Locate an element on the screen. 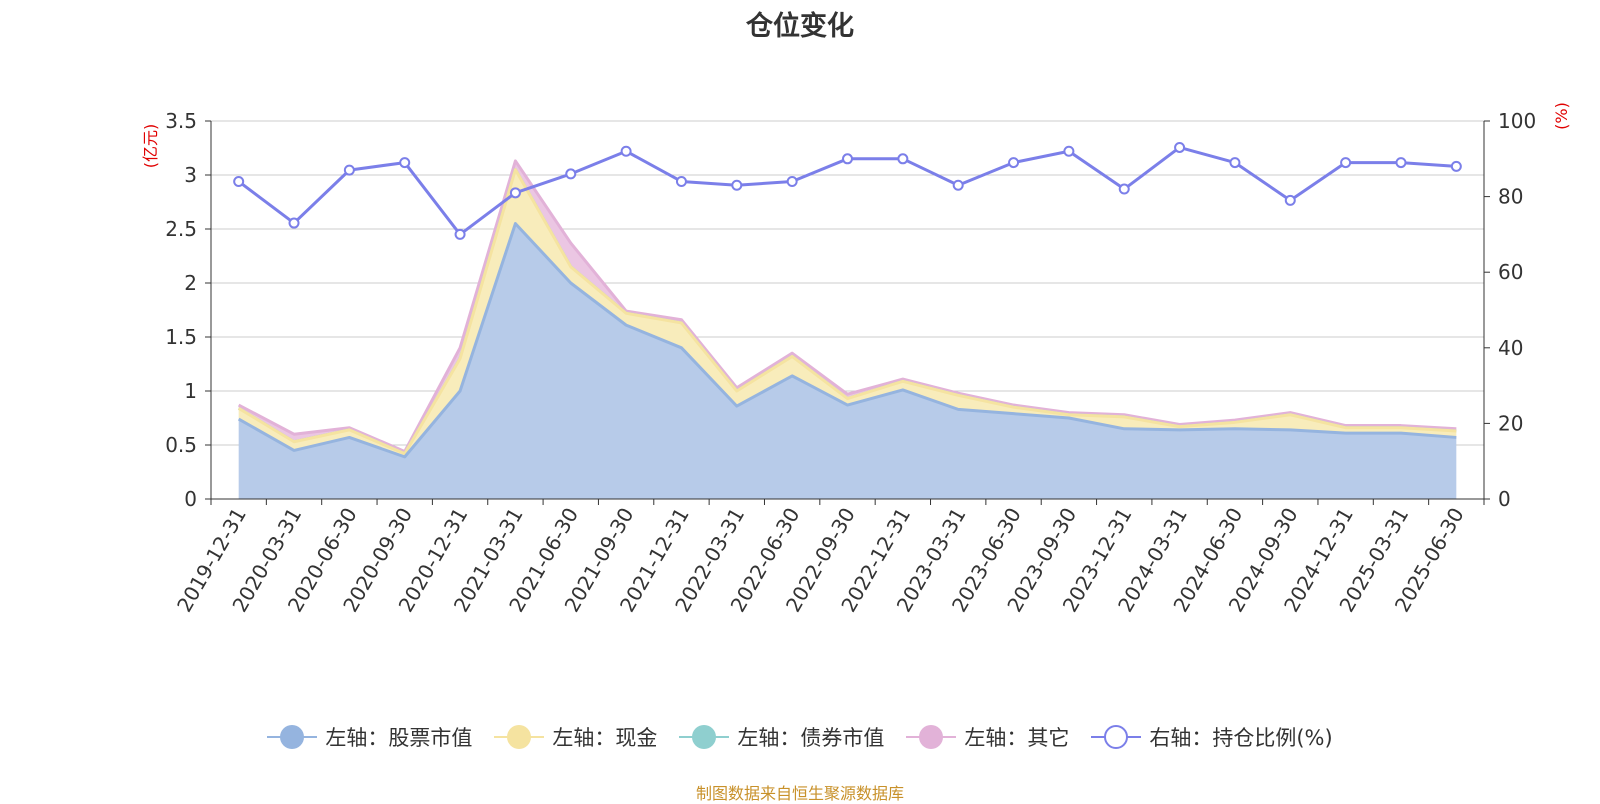 The image size is (1600, 804). legend-item: 右轴：持仓比例(%) is located at coordinates (1212, 737).